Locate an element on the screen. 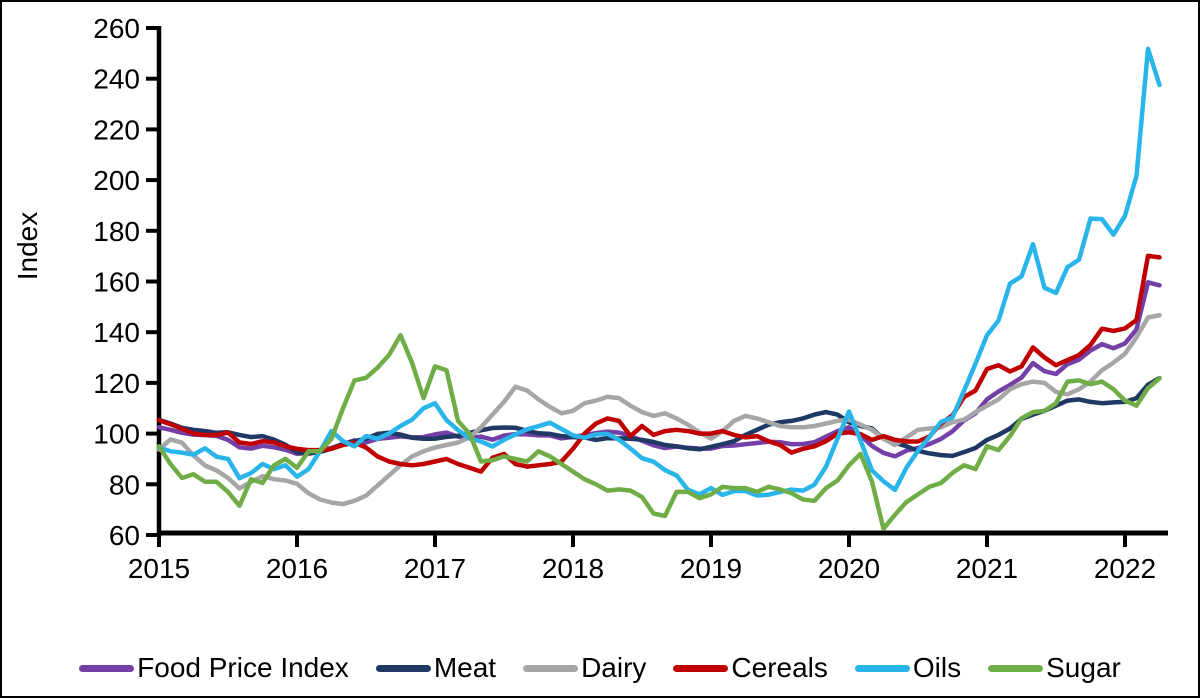 Image resolution: width=1200 pixels, height=698 pixels. x-tick-label: 2016 is located at coordinates (297, 568).